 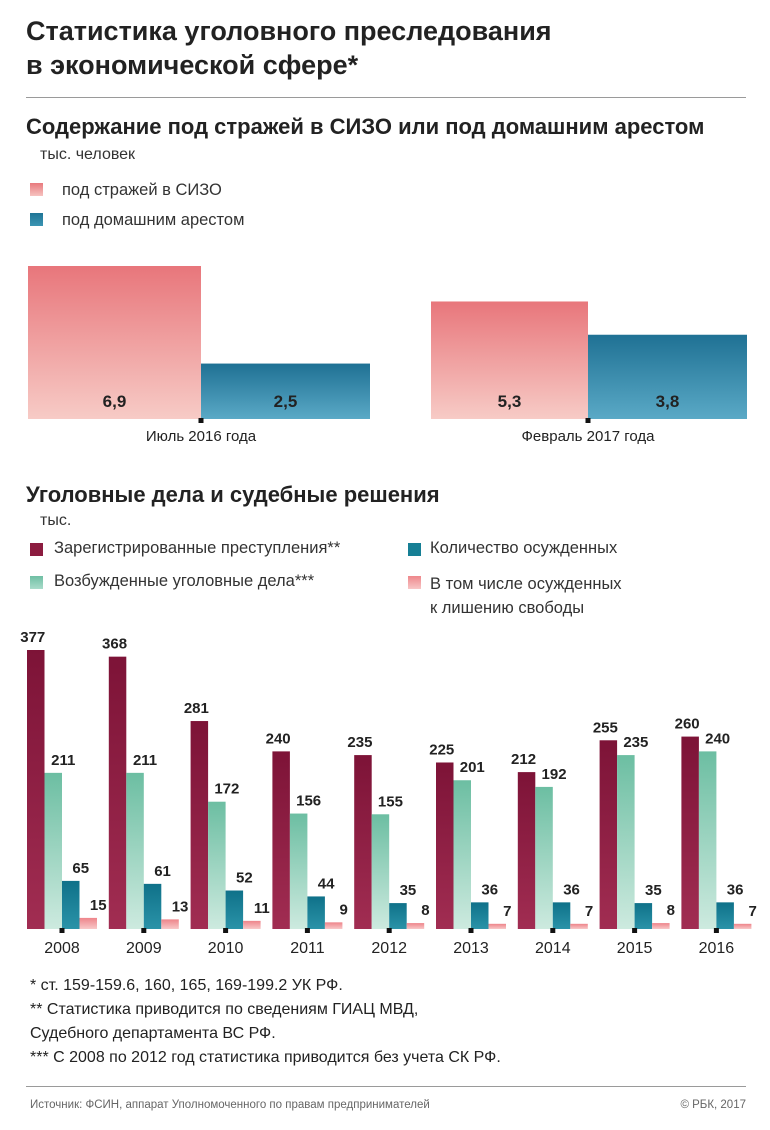 I want to click on bar-registered-2009, so click(x=117, y=792).